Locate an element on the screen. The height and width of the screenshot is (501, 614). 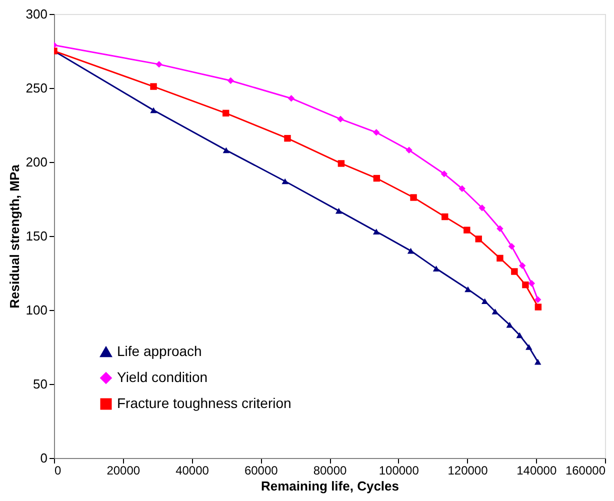
y-tick-label: 0 is located at coordinates (44, 458).